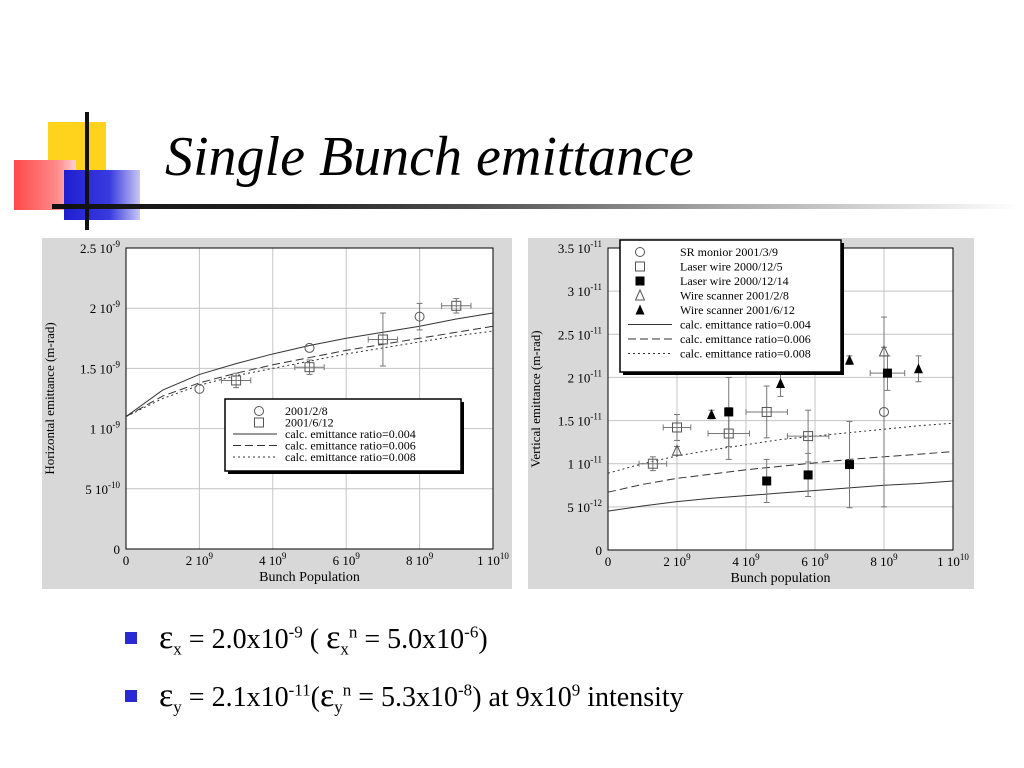 Image resolution: width=1024 pixels, height=768 pixels. I want to click on y-tick-label: 2 10-9, so click(105, 307).